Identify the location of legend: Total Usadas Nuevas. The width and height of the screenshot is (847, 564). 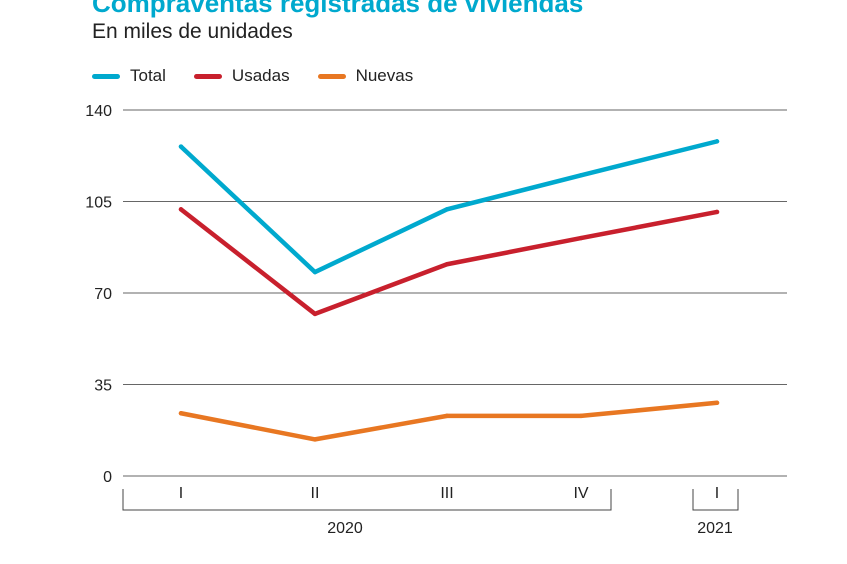
(266, 76).